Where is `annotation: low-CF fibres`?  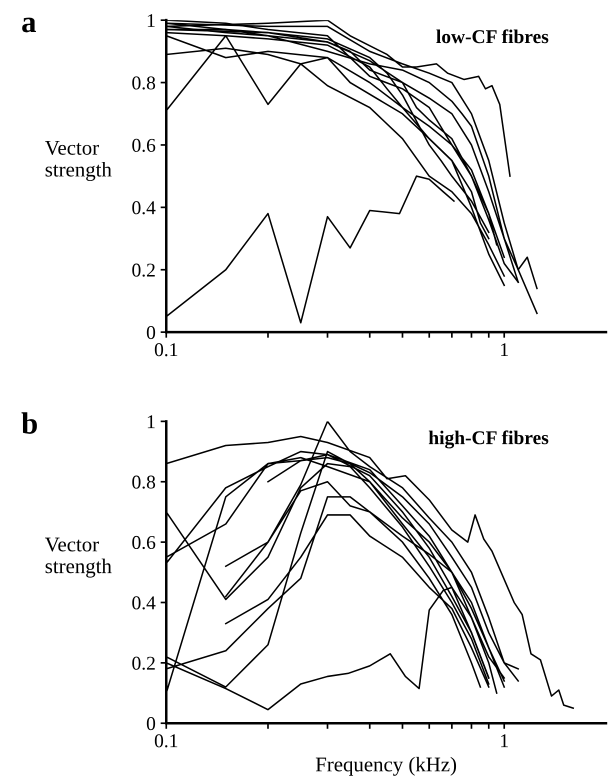
annotation: low-CF fibres is located at coordinates (492, 36).